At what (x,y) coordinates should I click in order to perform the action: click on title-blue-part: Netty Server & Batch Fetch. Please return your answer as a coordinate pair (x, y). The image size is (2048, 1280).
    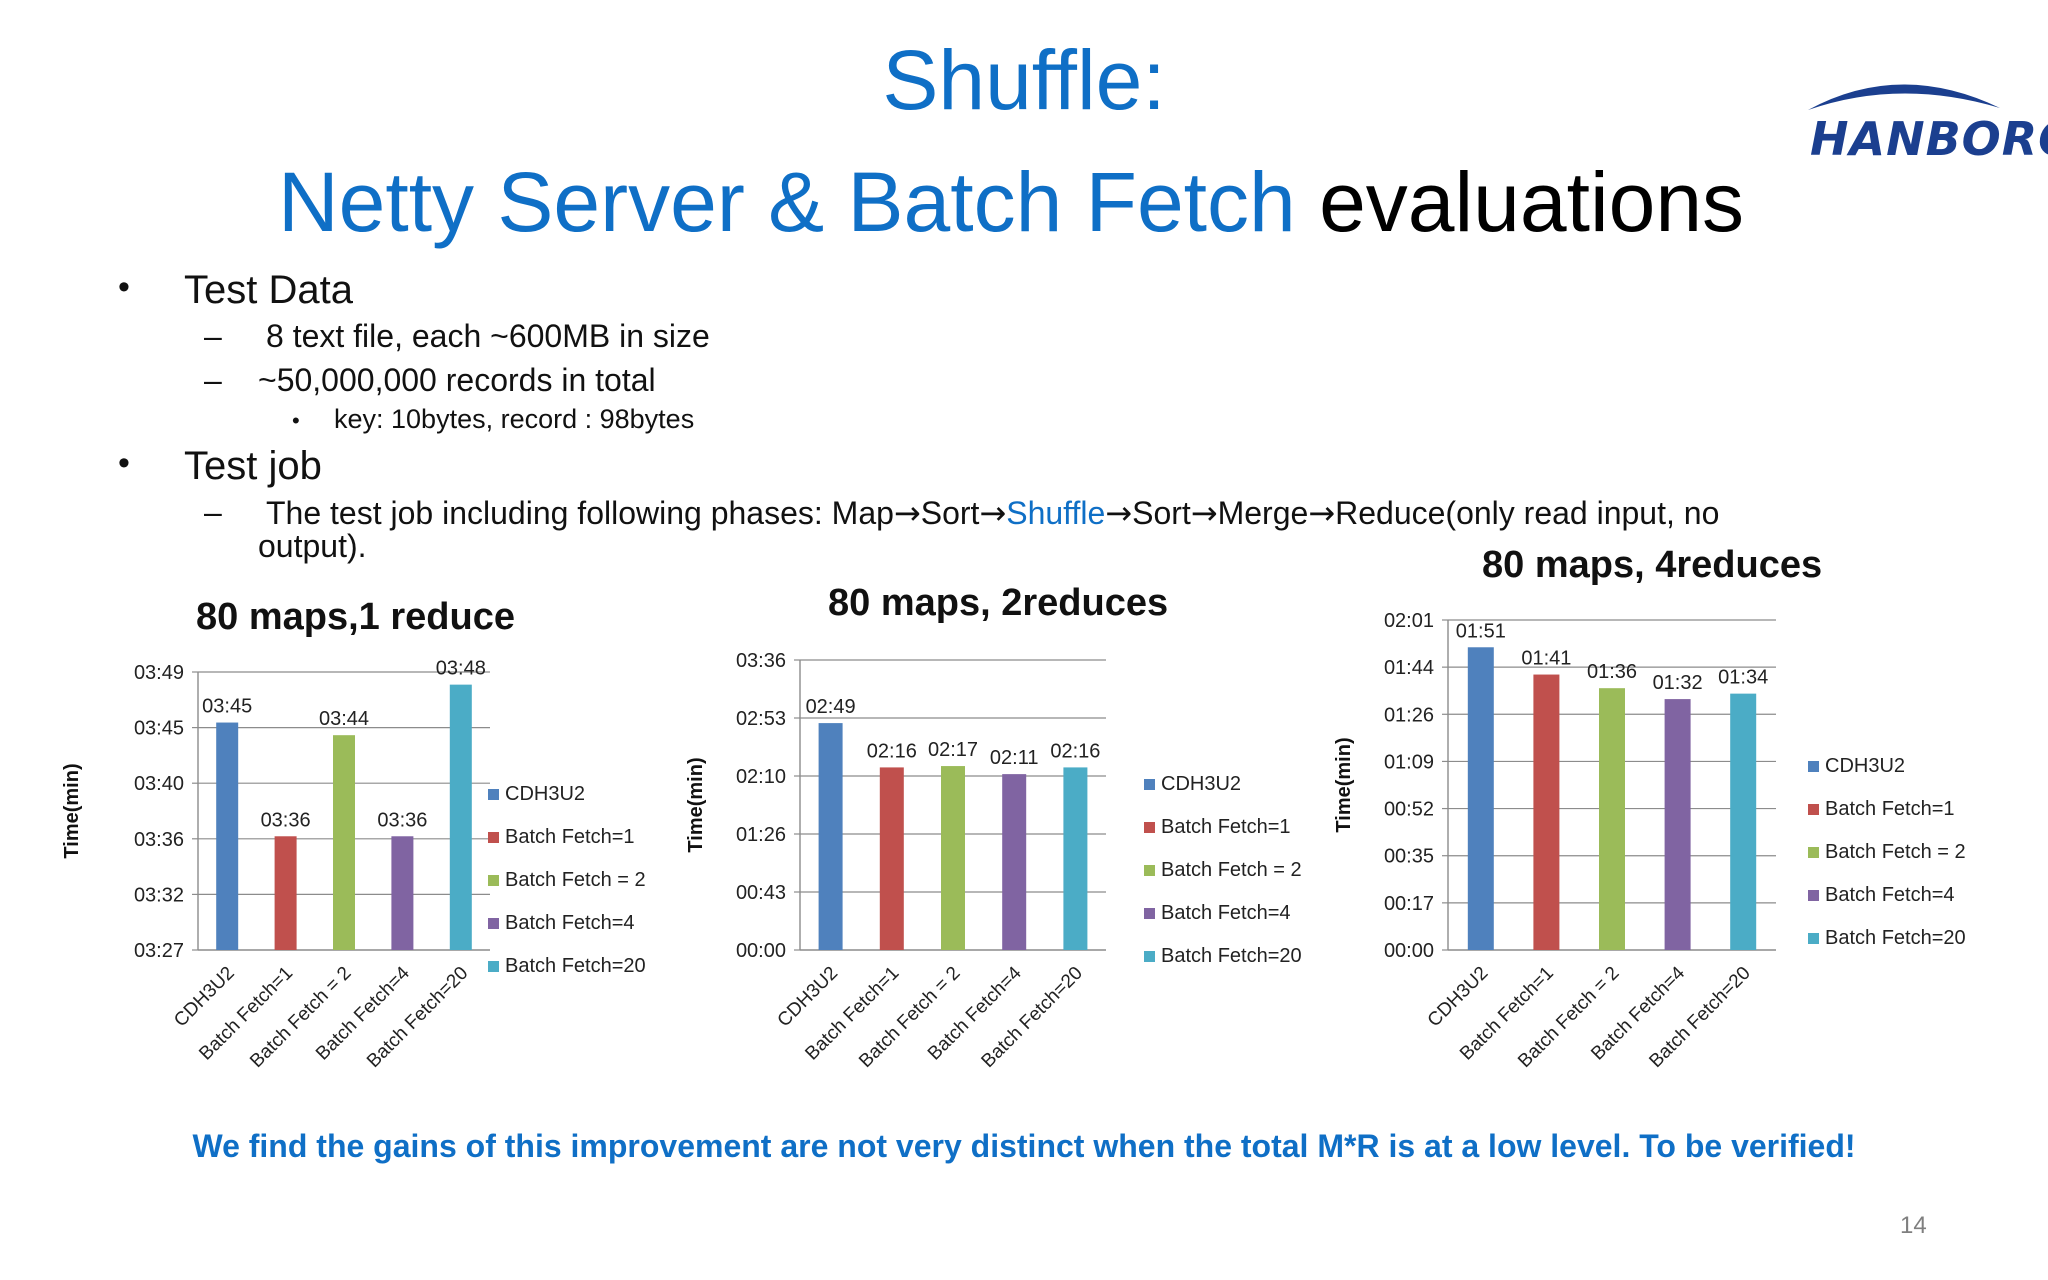
    Looking at the image, I should click on (787, 202).